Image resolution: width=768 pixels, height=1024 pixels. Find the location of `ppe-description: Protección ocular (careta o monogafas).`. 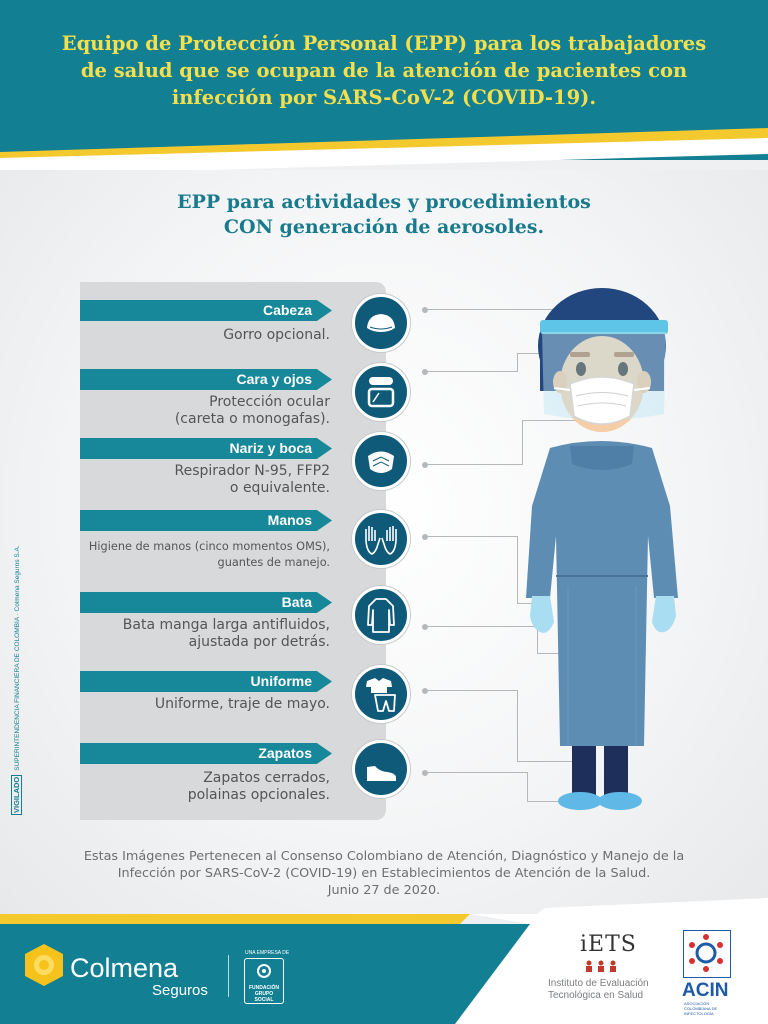

ppe-description: Protección ocular (careta o monogafas). is located at coordinates (252, 411).